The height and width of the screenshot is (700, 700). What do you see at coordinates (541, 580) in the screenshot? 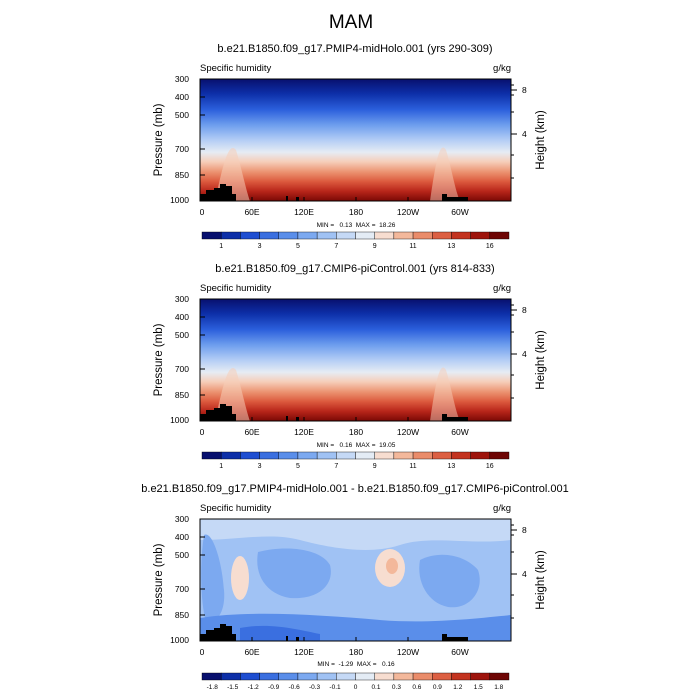
I see `panel-3-ylabel-right: Height (km)` at bounding box center [541, 580].